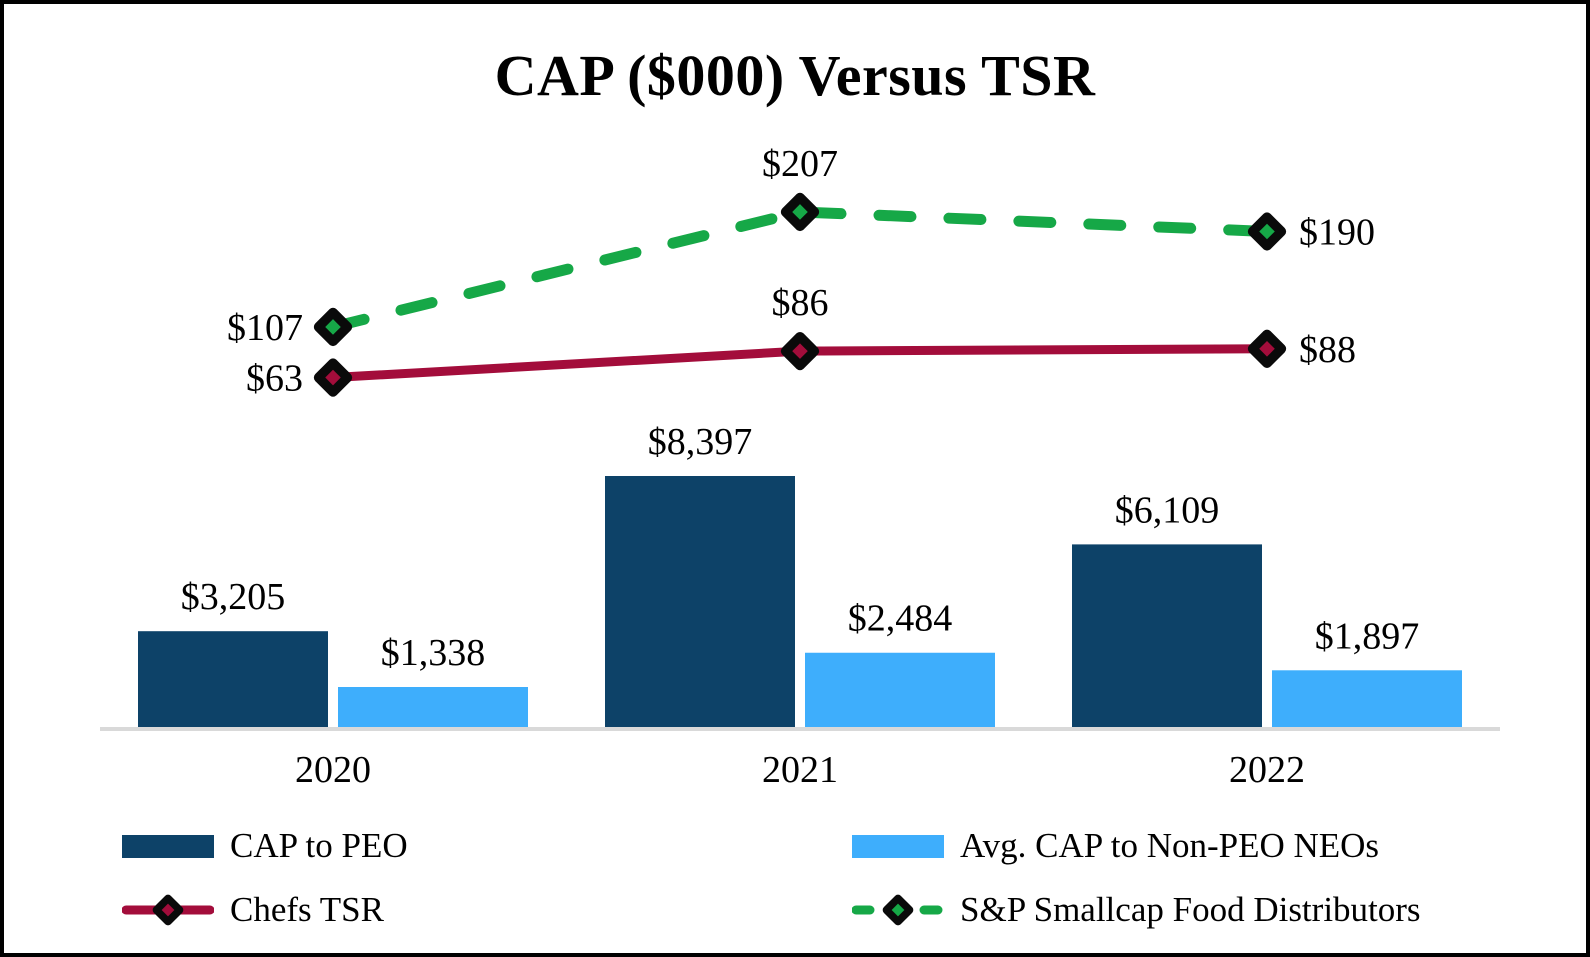 The width and height of the screenshot is (1590, 957). What do you see at coordinates (274, 379) in the screenshot?
I see `point-value-label-chefs_tsr-2020: $63` at bounding box center [274, 379].